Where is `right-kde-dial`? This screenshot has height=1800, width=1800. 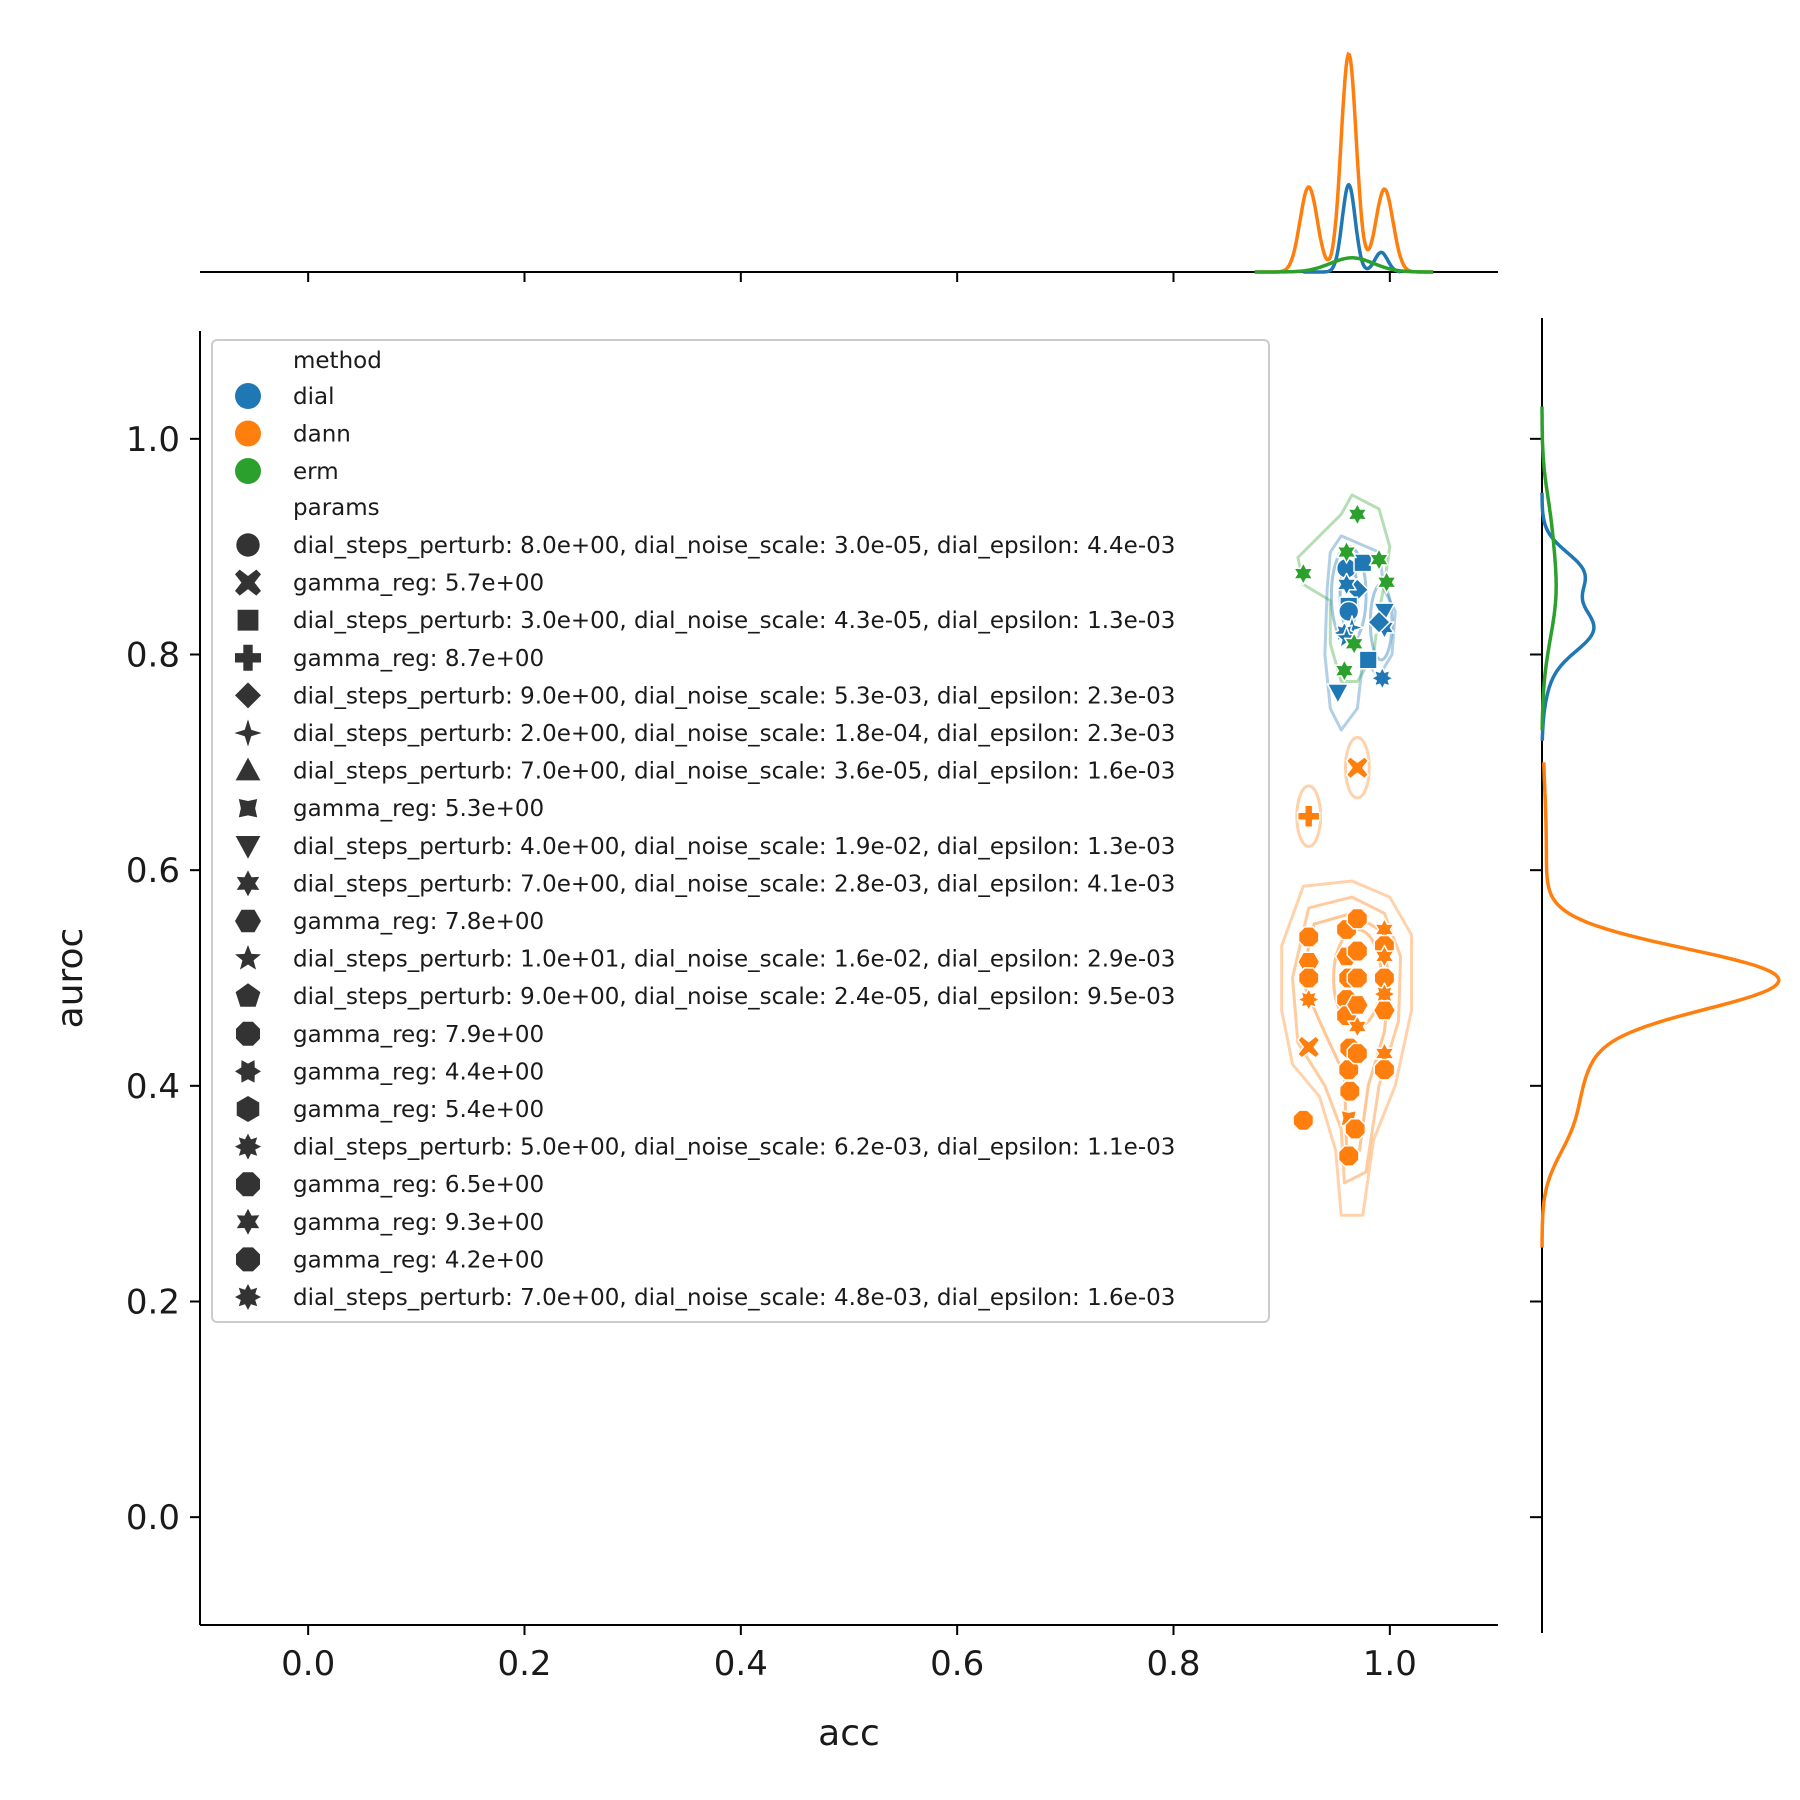
right-kde-dial is located at coordinates (1568, 616).